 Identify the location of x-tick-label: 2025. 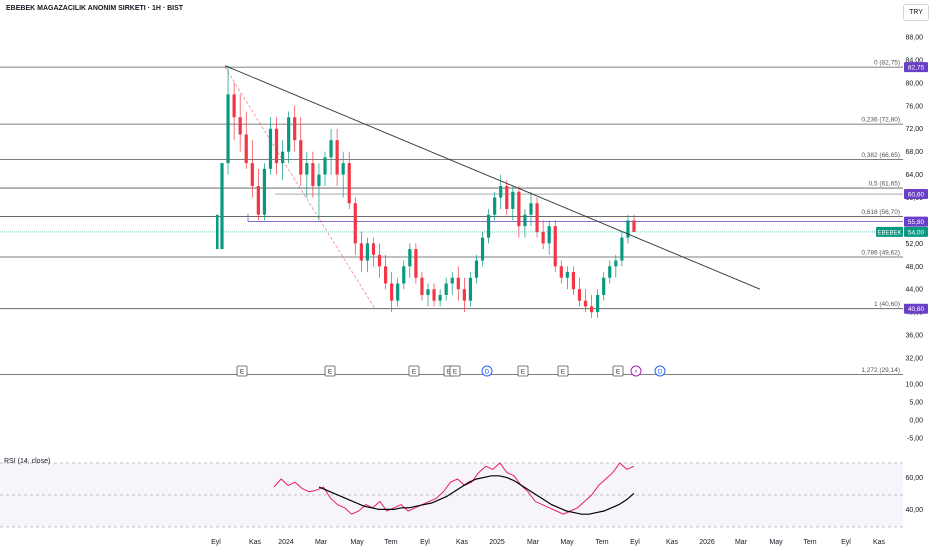
(497, 542).